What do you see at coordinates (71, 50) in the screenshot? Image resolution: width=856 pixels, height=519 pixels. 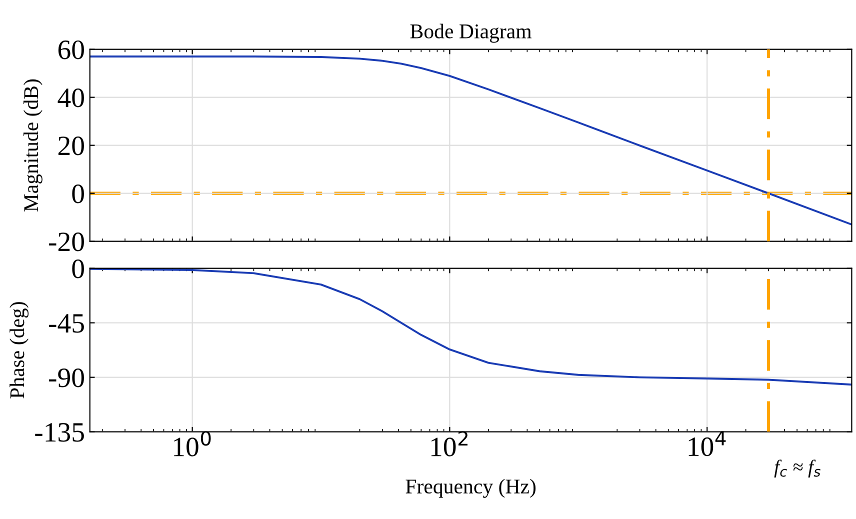 I see `y-tick-label: 60` at bounding box center [71, 50].